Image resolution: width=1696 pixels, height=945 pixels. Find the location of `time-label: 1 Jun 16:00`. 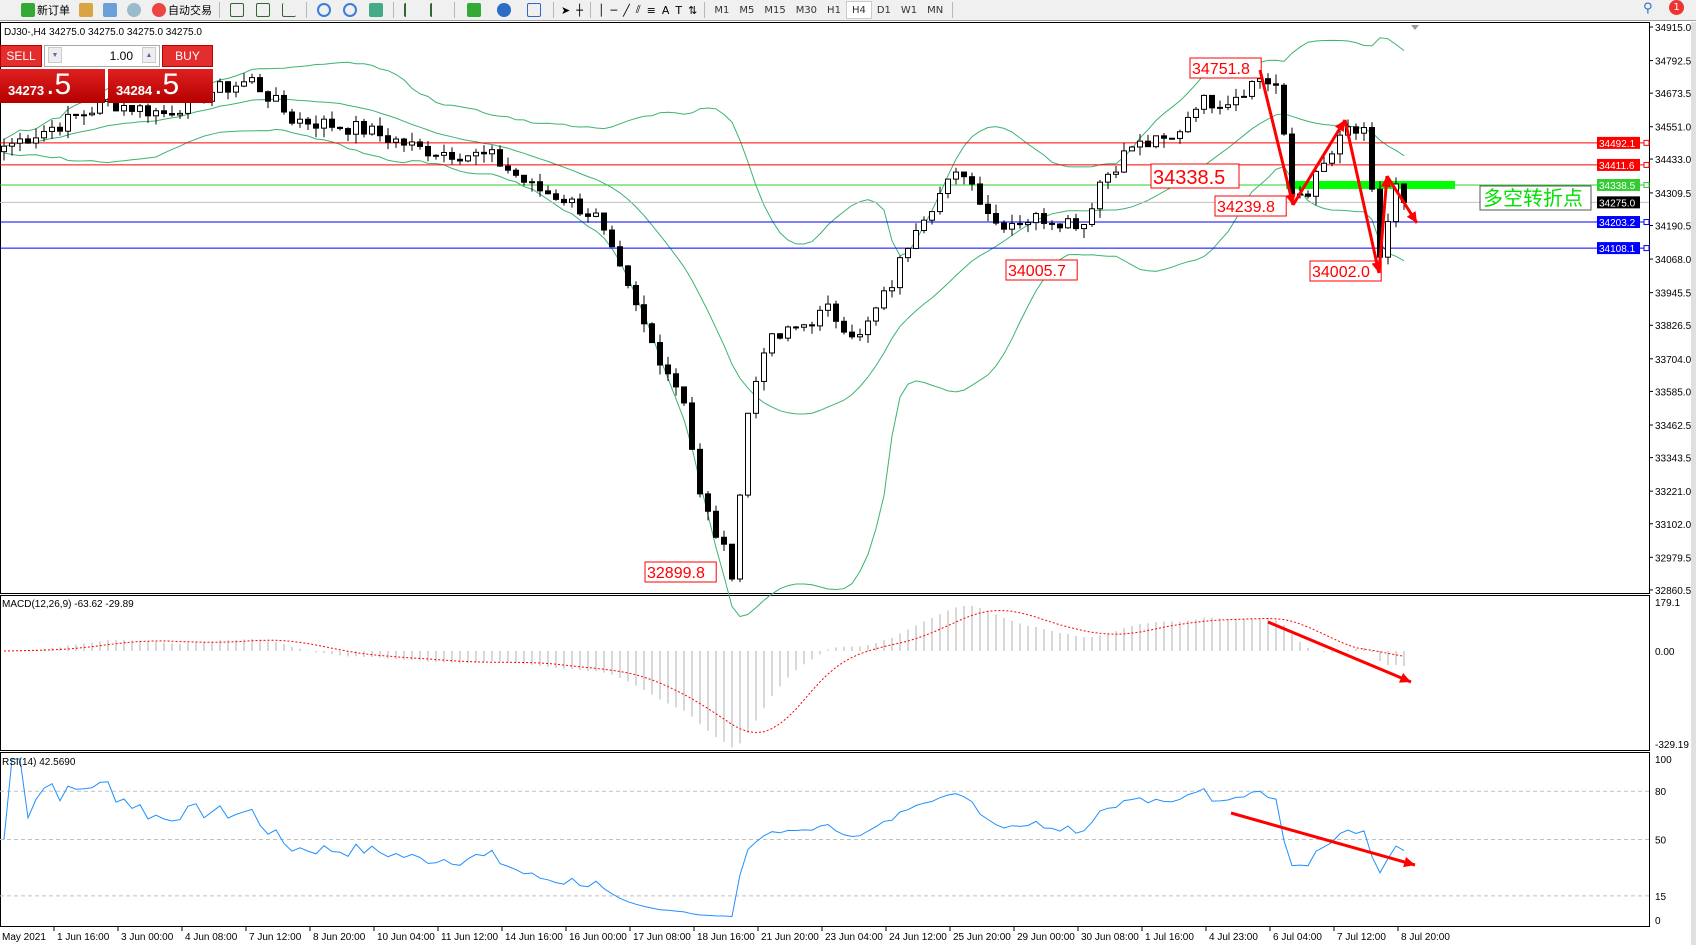

time-label: 1 Jun 16:00 is located at coordinates (83, 937).